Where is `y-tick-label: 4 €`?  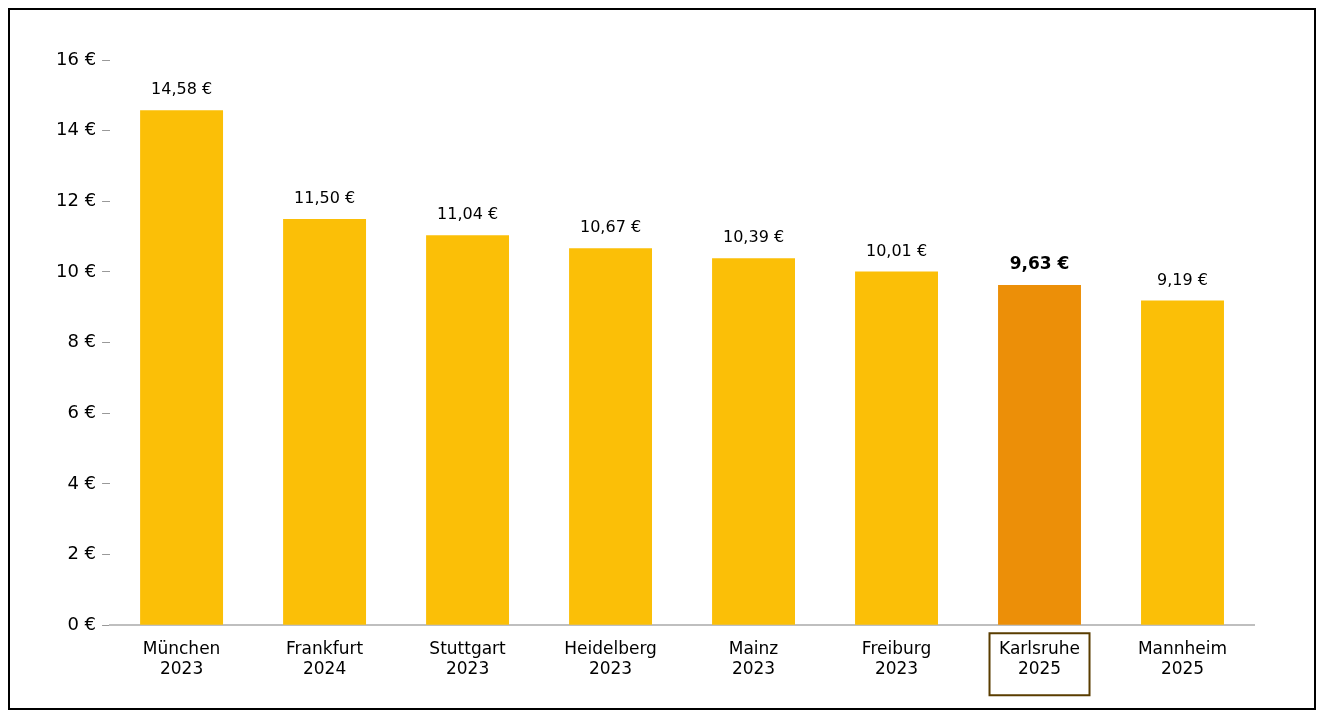 y-tick-label: 4 € is located at coordinates (82, 482).